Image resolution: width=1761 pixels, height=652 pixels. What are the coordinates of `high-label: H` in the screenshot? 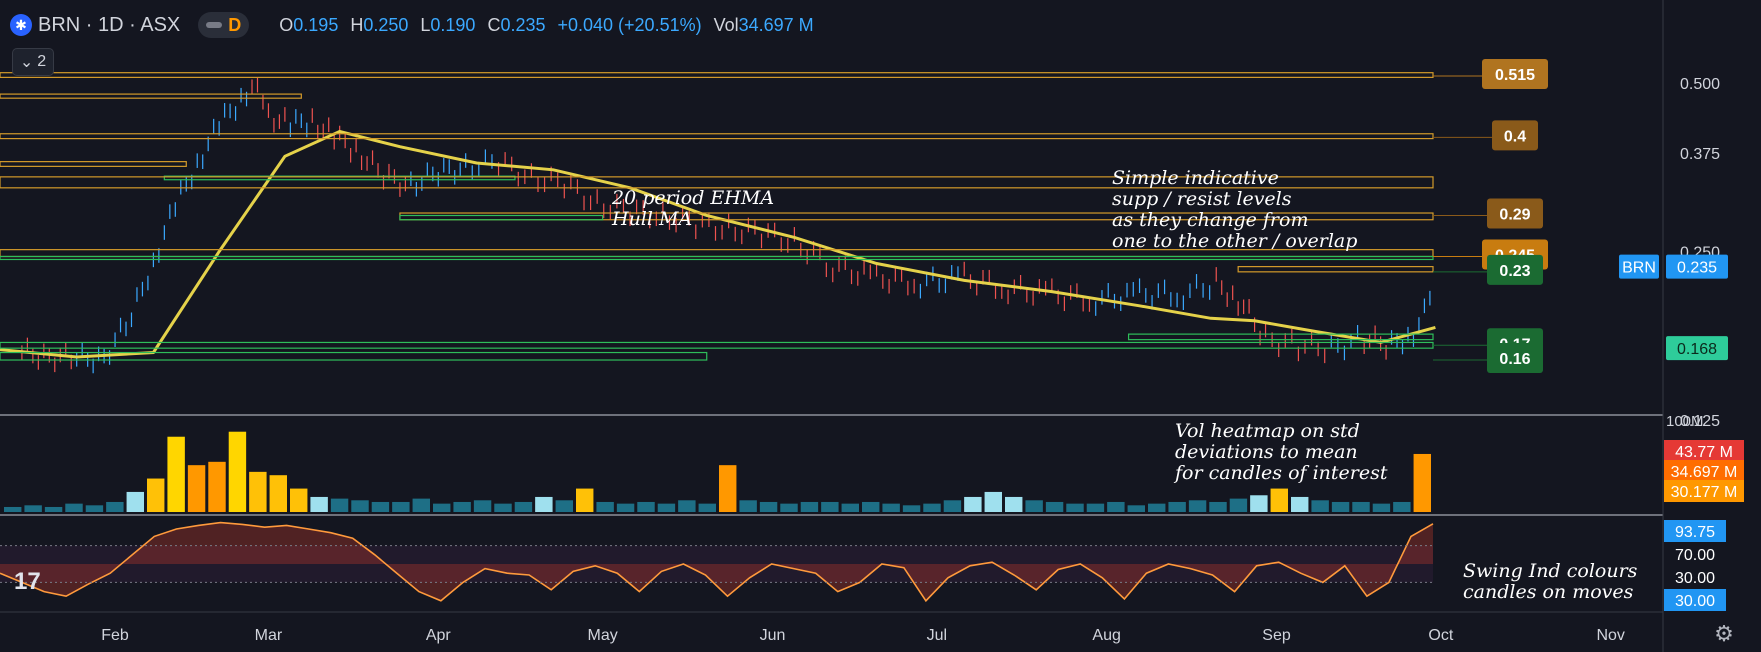 It's located at (357, 24).